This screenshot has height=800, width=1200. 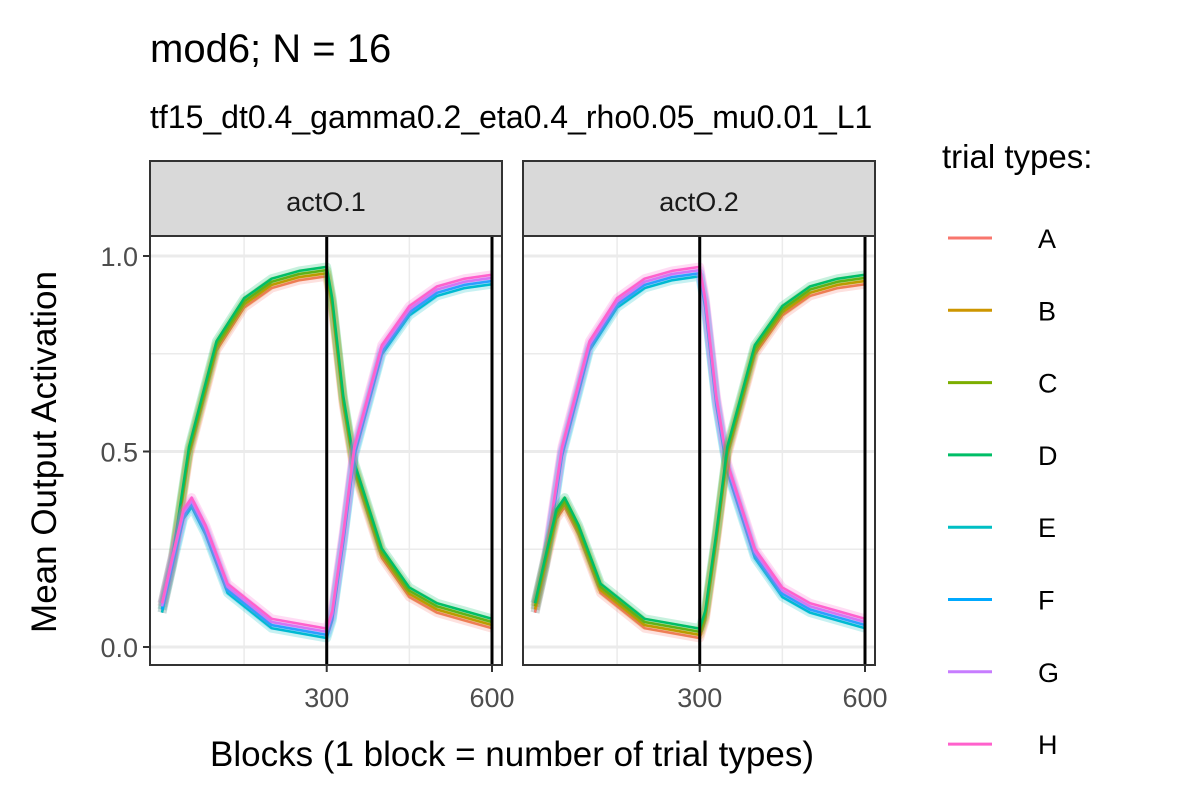 What do you see at coordinates (1003, 384) in the screenshot?
I see `legend-item-C: C` at bounding box center [1003, 384].